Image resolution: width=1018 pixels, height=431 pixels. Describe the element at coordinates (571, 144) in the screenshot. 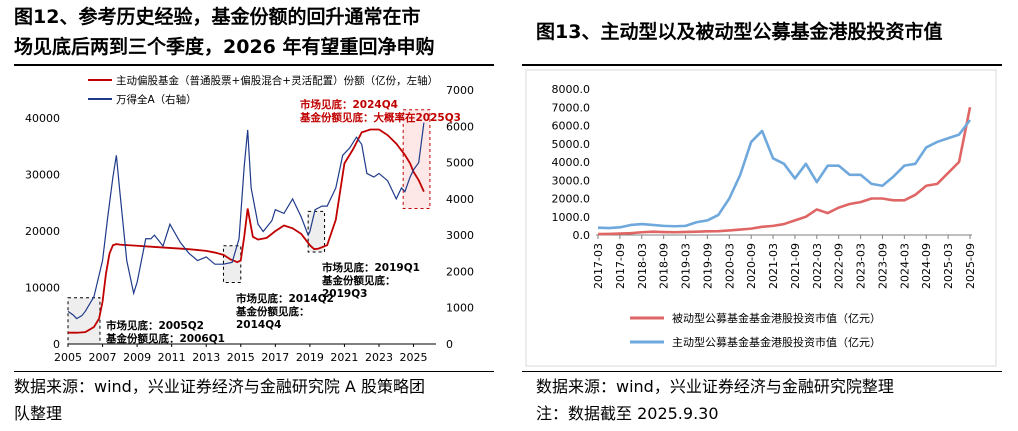

I see `y-tick-label: 5000.0` at that location.